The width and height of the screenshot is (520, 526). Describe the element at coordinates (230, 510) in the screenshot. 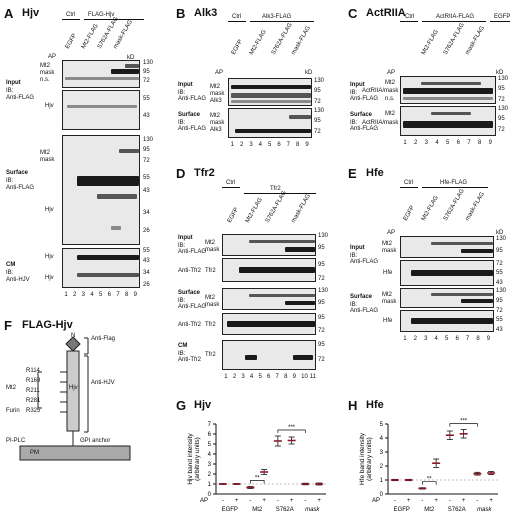

I see `group-label: EGFP` at that location.